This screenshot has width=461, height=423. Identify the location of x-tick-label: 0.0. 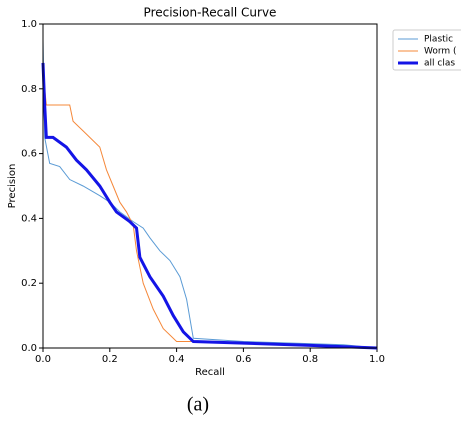
(43, 359).